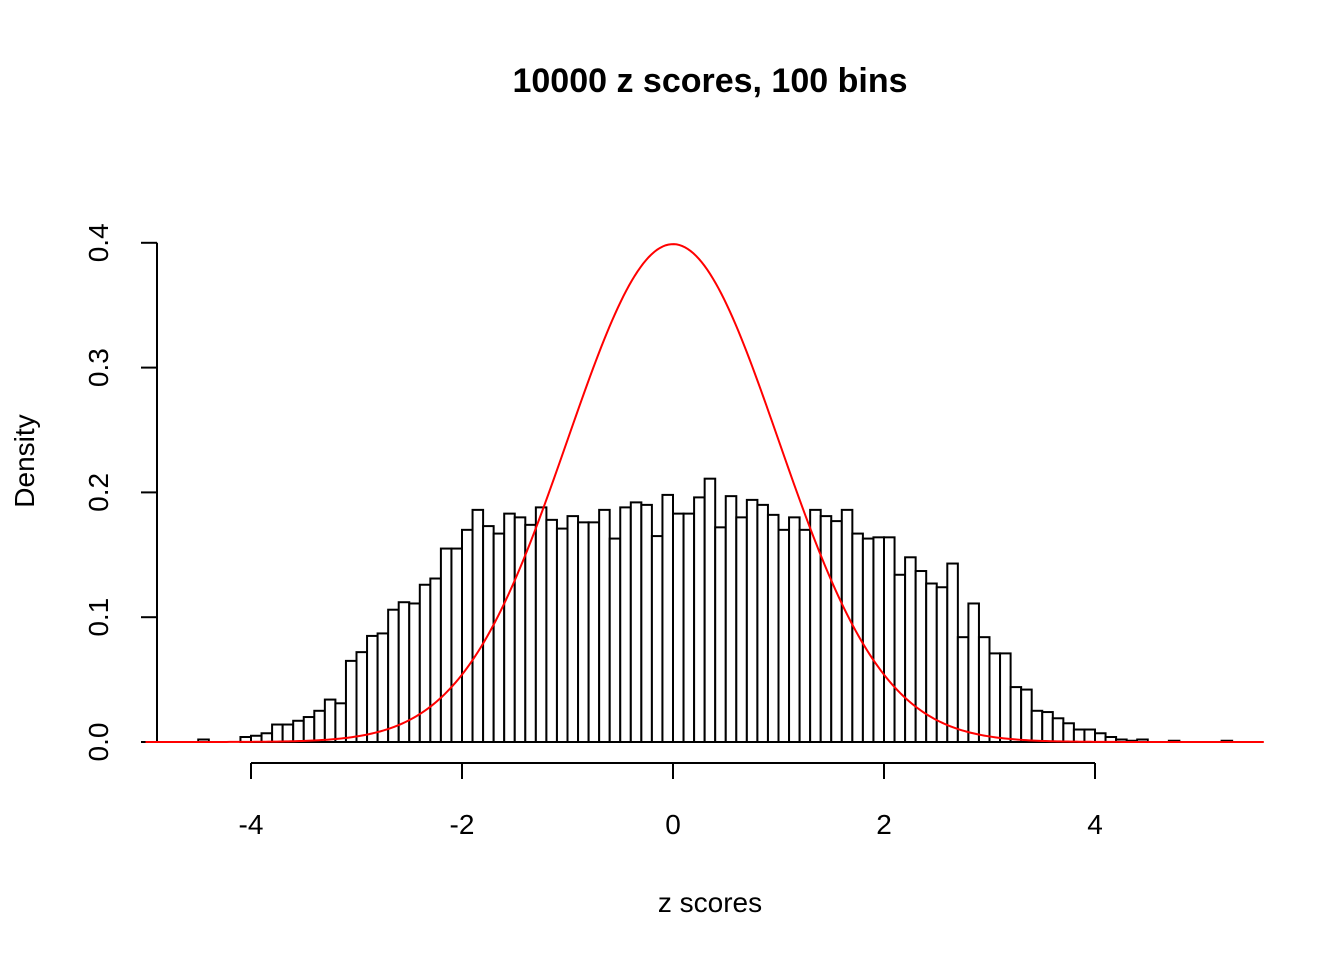  Describe the element at coordinates (120, 492) in the screenshot. I see `y-axis: 0.0 0.1 0.2 0.3 0.4` at that location.